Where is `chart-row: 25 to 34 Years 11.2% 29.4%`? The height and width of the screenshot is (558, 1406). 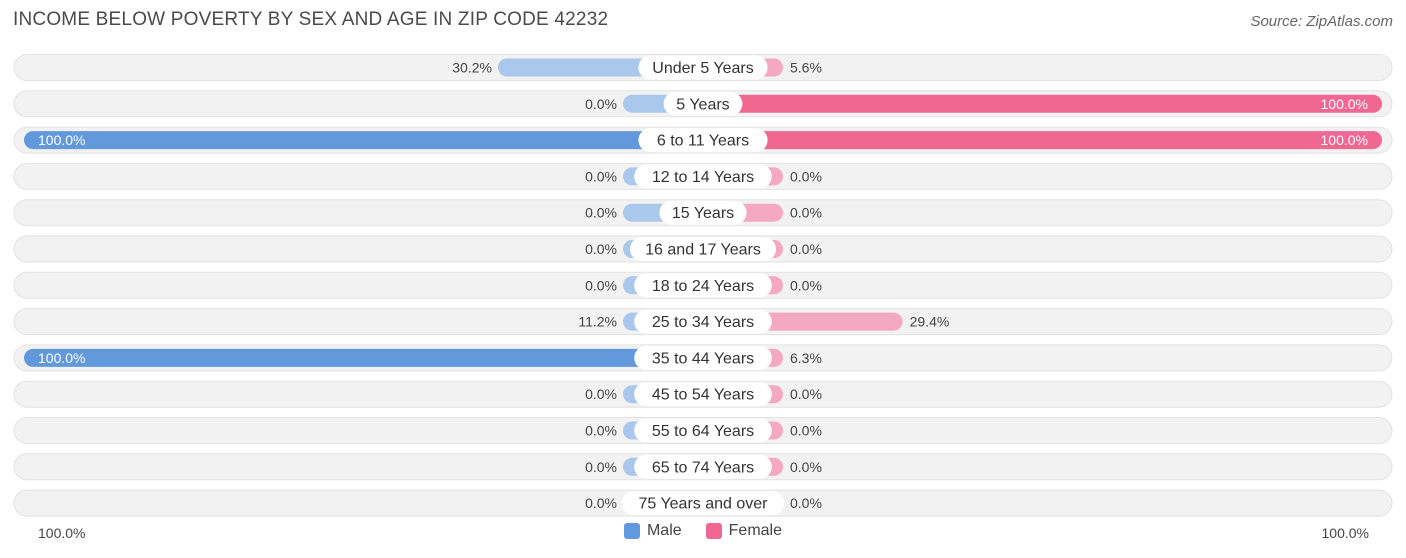
chart-row: 25 to 34 Years 11.2% 29.4% is located at coordinates (703, 322).